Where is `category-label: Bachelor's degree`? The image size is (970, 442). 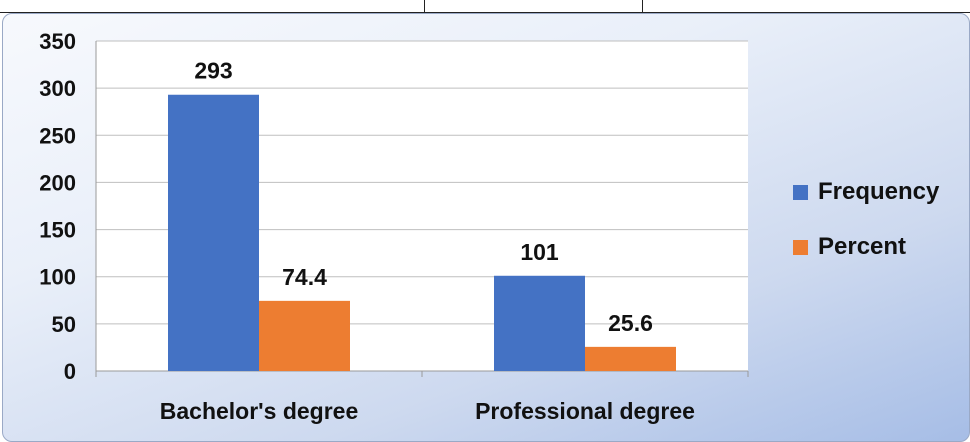 category-label: Bachelor's degree is located at coordinates (259, 411).